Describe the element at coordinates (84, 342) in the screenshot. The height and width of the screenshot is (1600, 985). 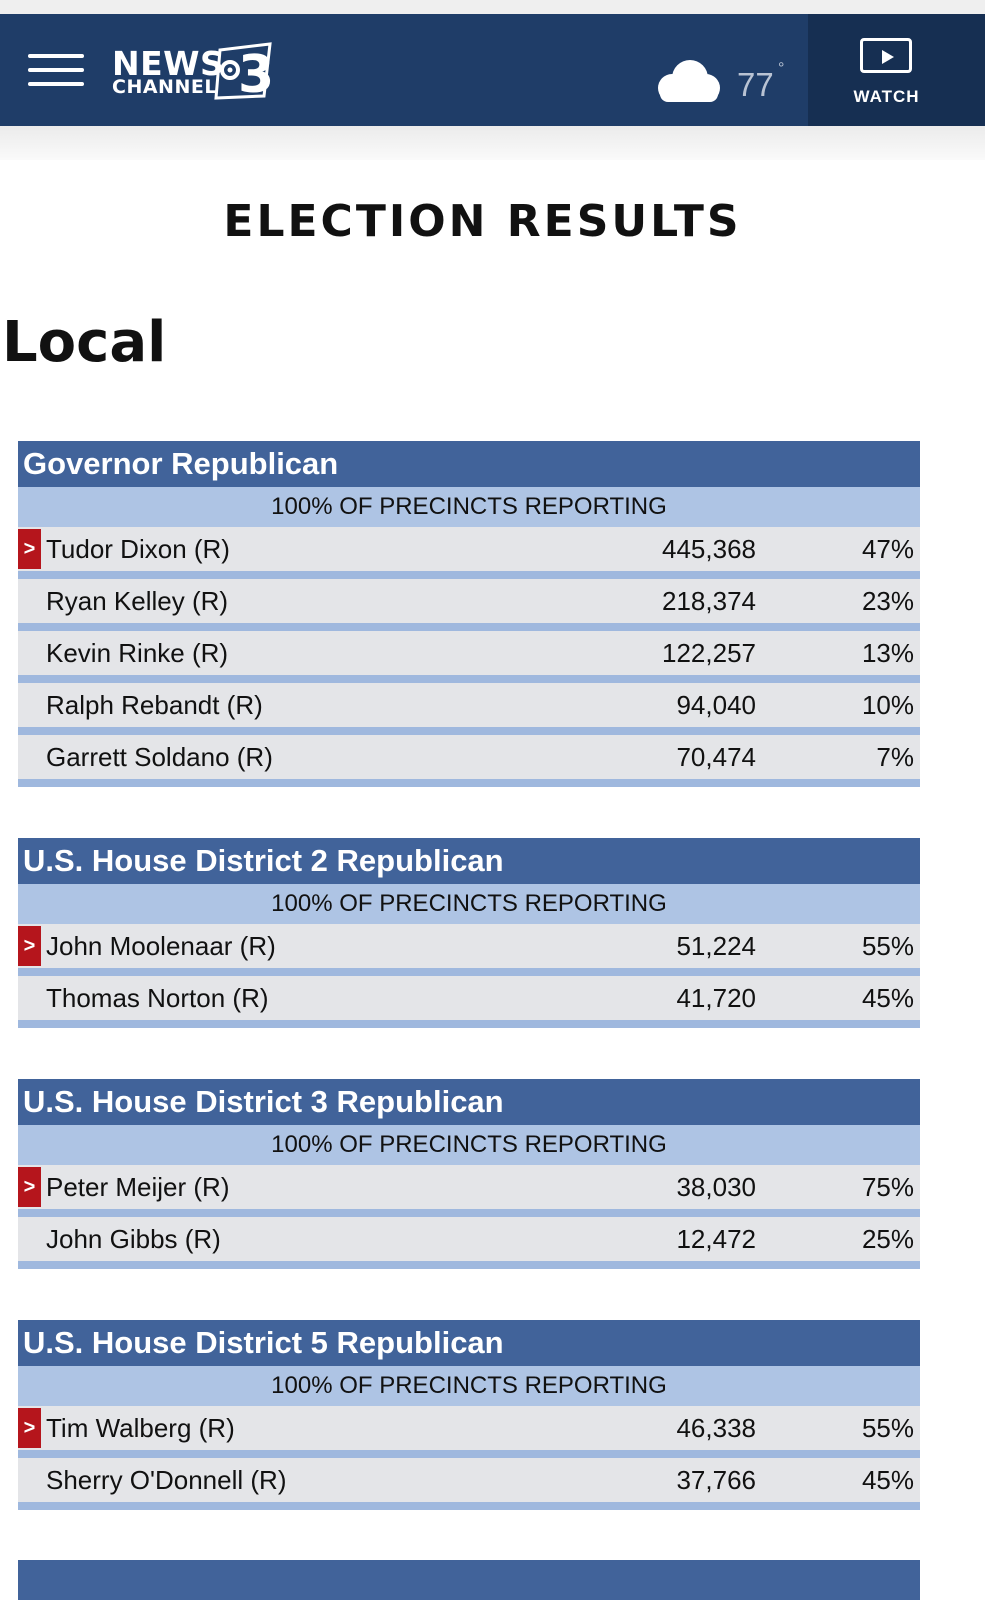
I see `section-title: Local` at that location.